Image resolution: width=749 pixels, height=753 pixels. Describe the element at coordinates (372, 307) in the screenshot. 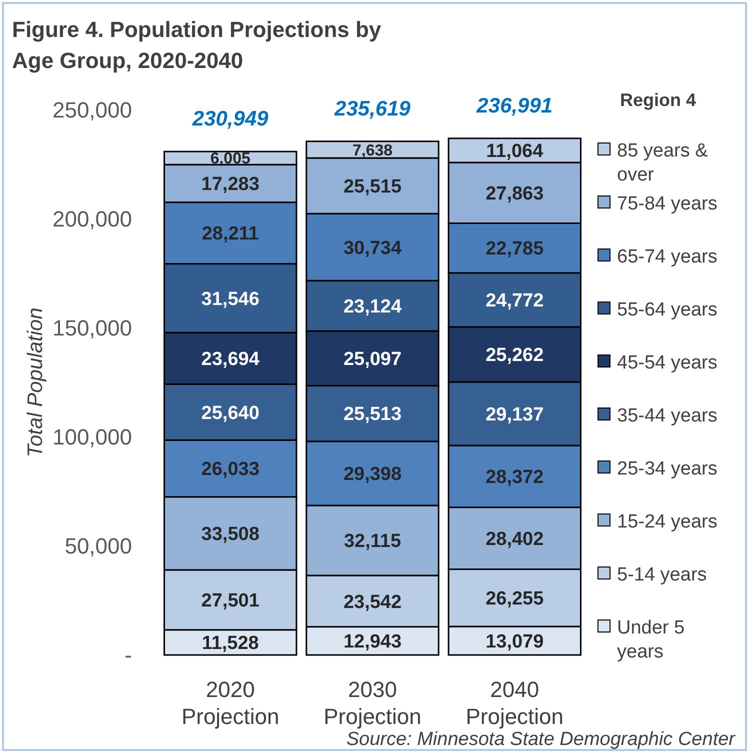

I see `data-label: 23,124` at that location.